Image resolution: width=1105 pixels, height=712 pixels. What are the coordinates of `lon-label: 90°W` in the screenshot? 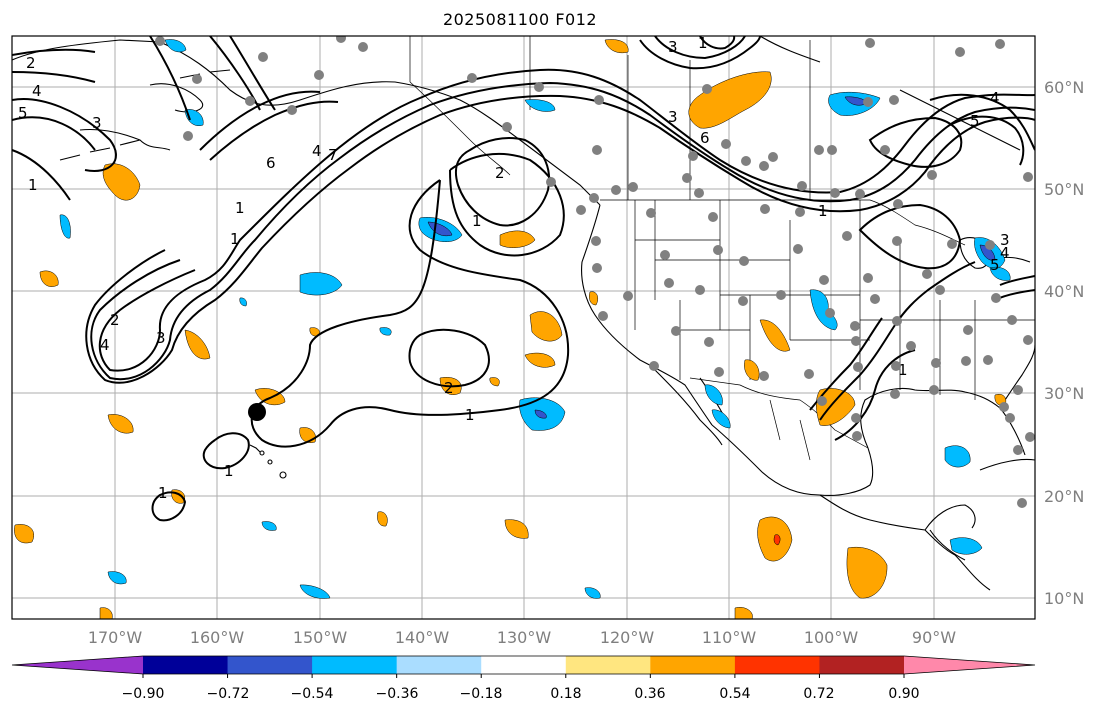 It's located at (934, 637).